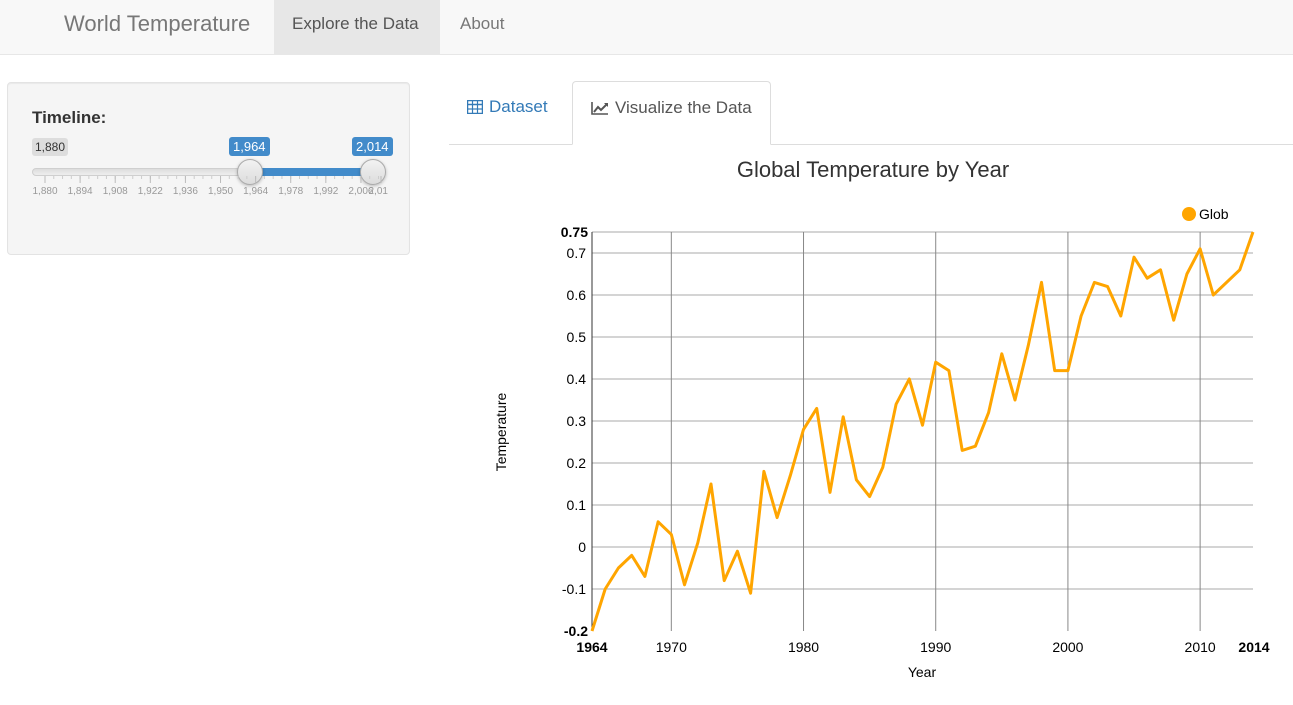 The height and width of the screenshot is (705, 1293). I want to click on x-max-label: 2014, so click(1253, 647).